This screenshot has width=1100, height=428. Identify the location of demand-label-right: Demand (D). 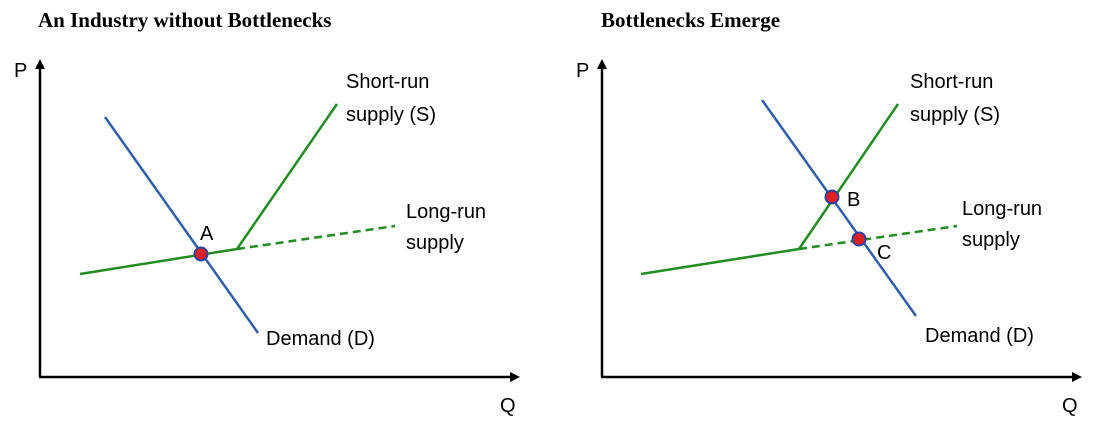
(979, 336).